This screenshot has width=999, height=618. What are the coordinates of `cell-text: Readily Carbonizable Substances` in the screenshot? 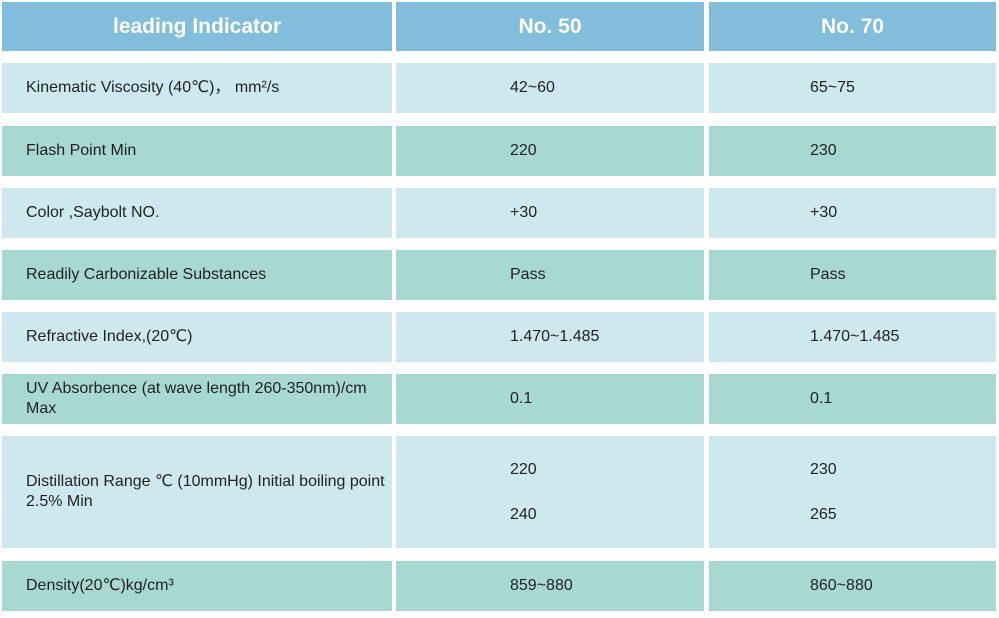 It's located at (146, 274).